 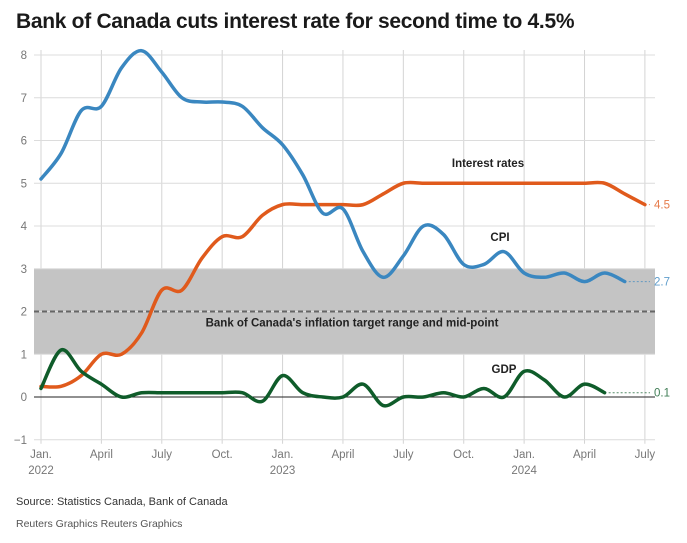 I want to click on series-label: Interest rates, so click(x=488, y=164).